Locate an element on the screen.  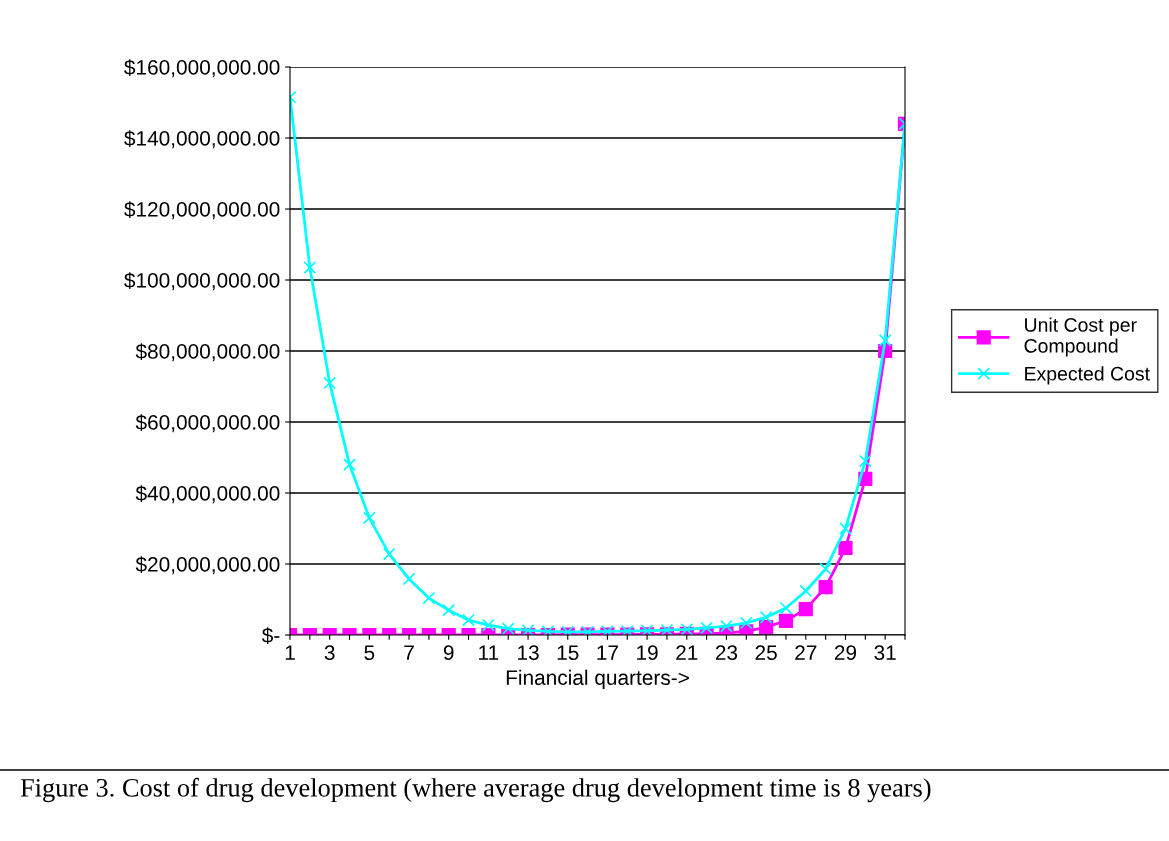
x-tick-label: 15 is located at coordinates (568, 653).